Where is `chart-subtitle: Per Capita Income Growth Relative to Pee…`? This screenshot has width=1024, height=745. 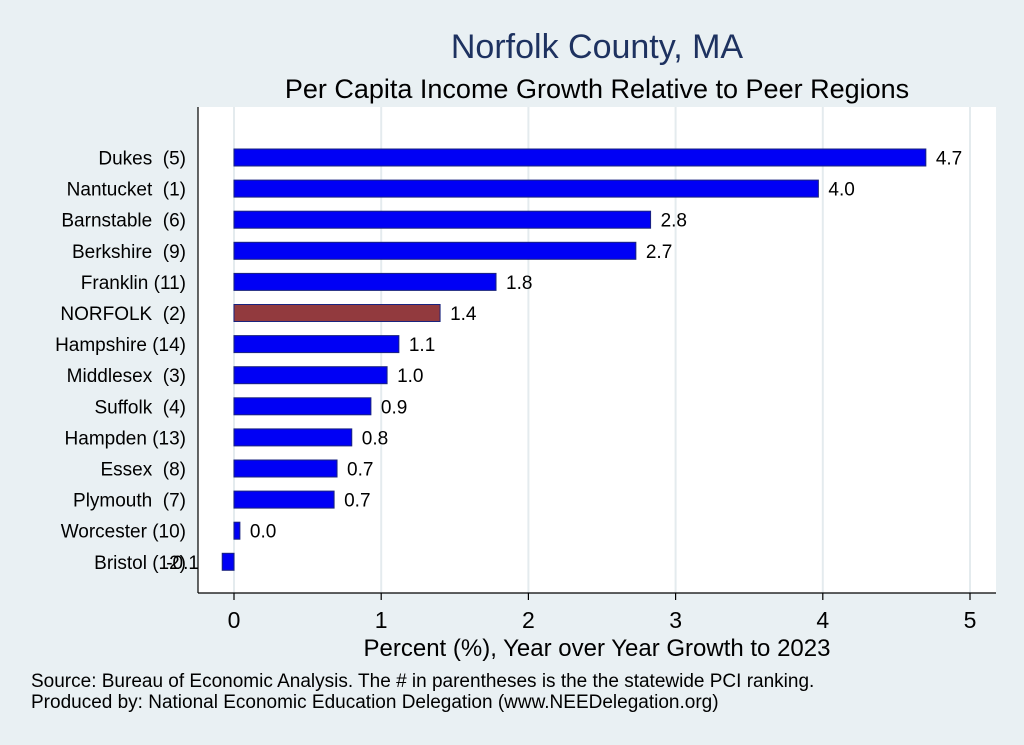
chart-subtitle: Per Capita Income Growth Relative to Pee… is located at coordinates (597, 89).